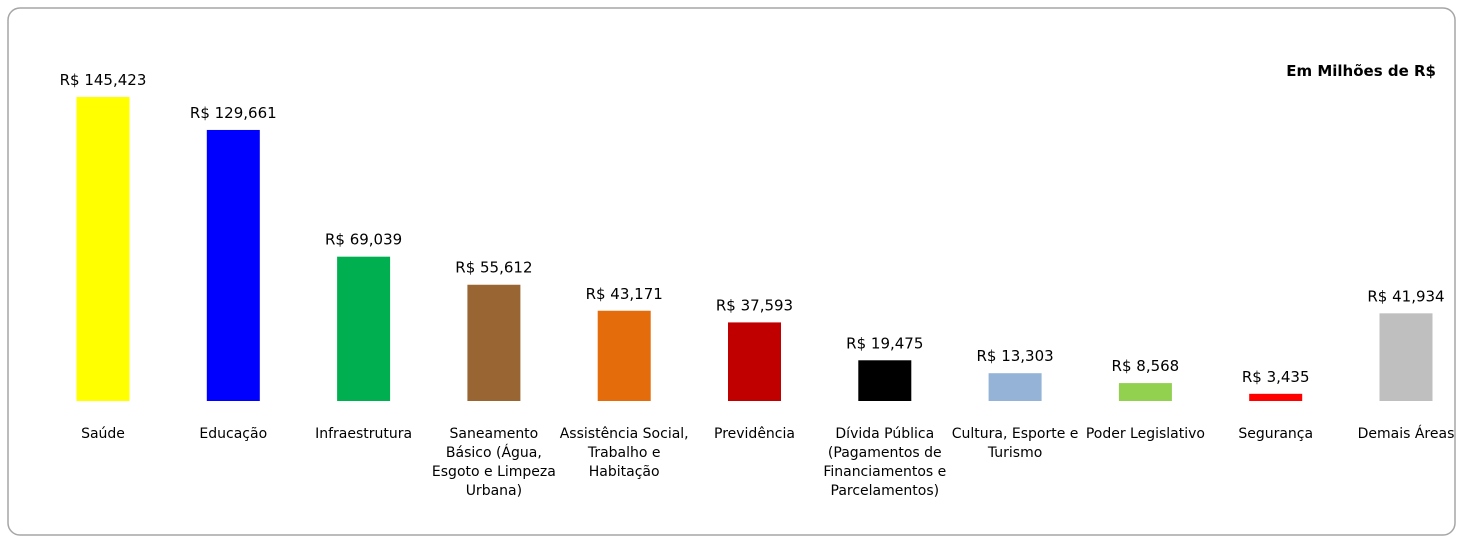  I want to click on data-label: R$ 3,435, so click(1276, 377).